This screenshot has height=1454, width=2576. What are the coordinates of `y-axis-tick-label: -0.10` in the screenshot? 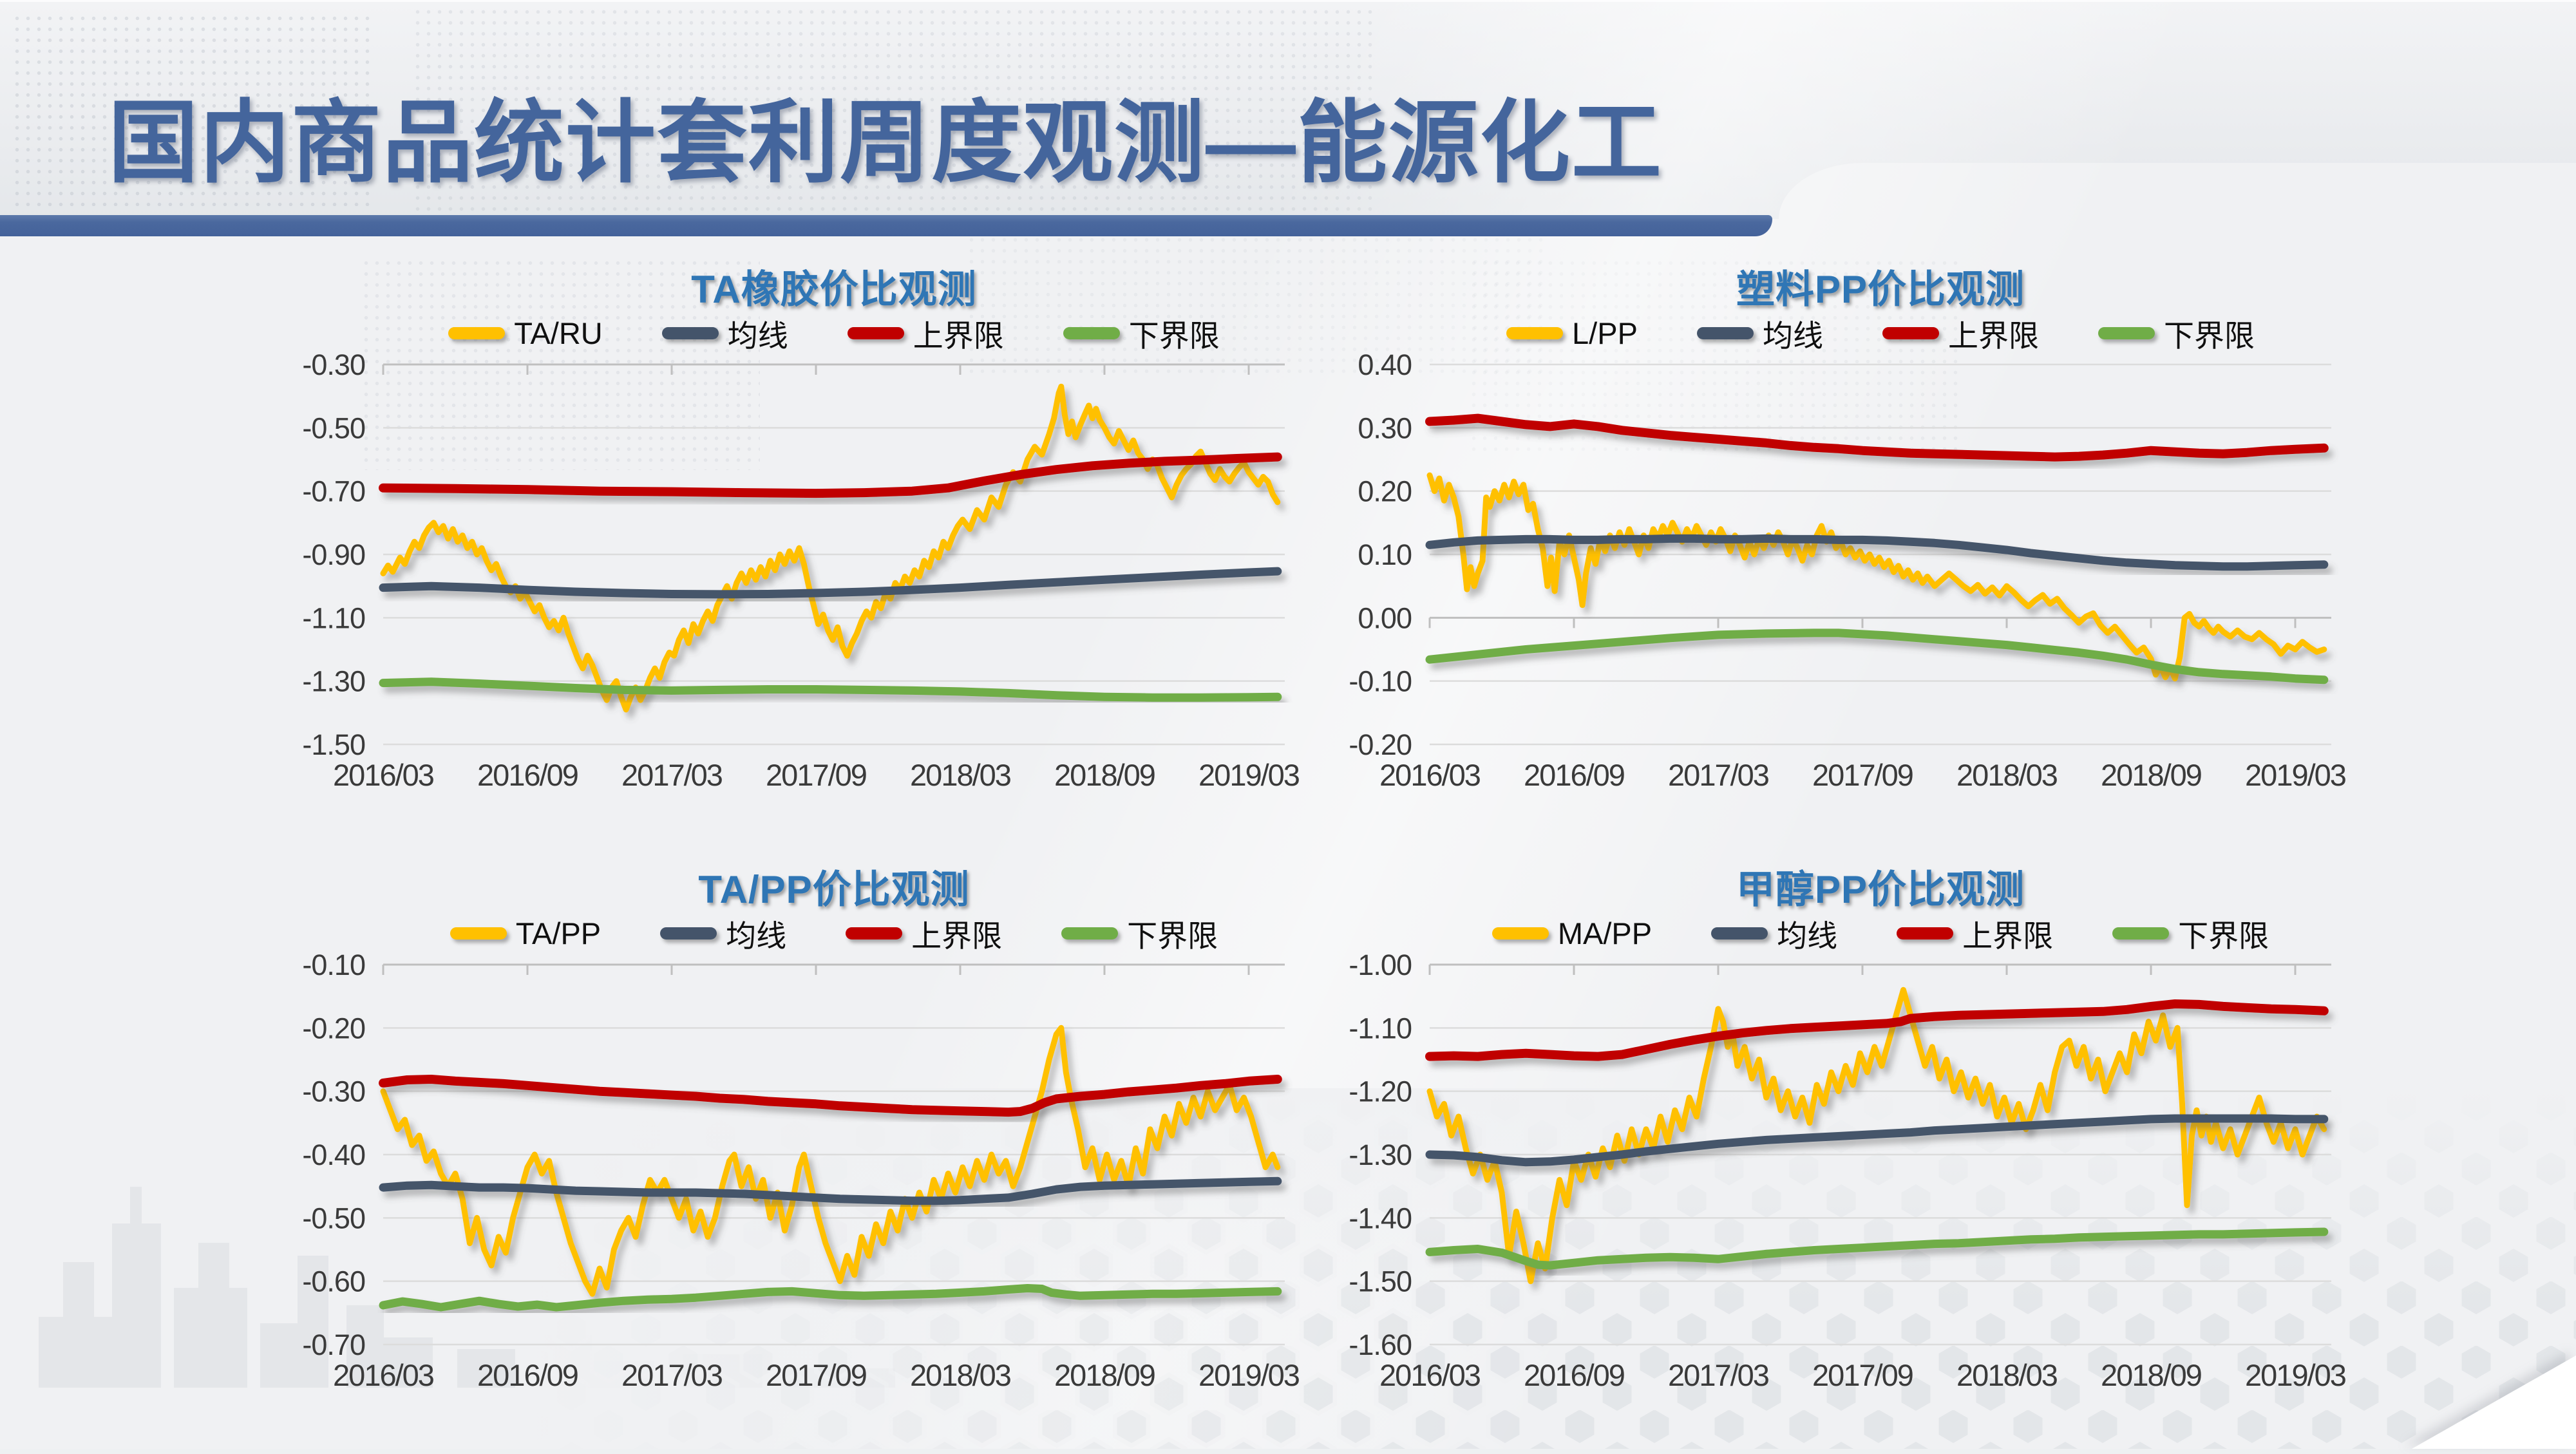 It's located at (1380, 681).